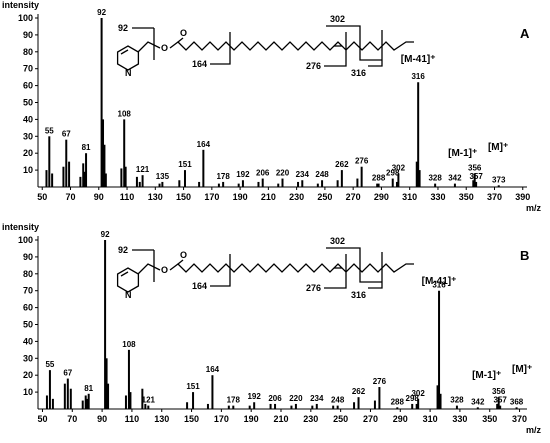 The width and height of the screenshot is (550, 443). Describe the element at coordinates (379, 178) in the screenshot. I see `peak-label: 288` at that location.